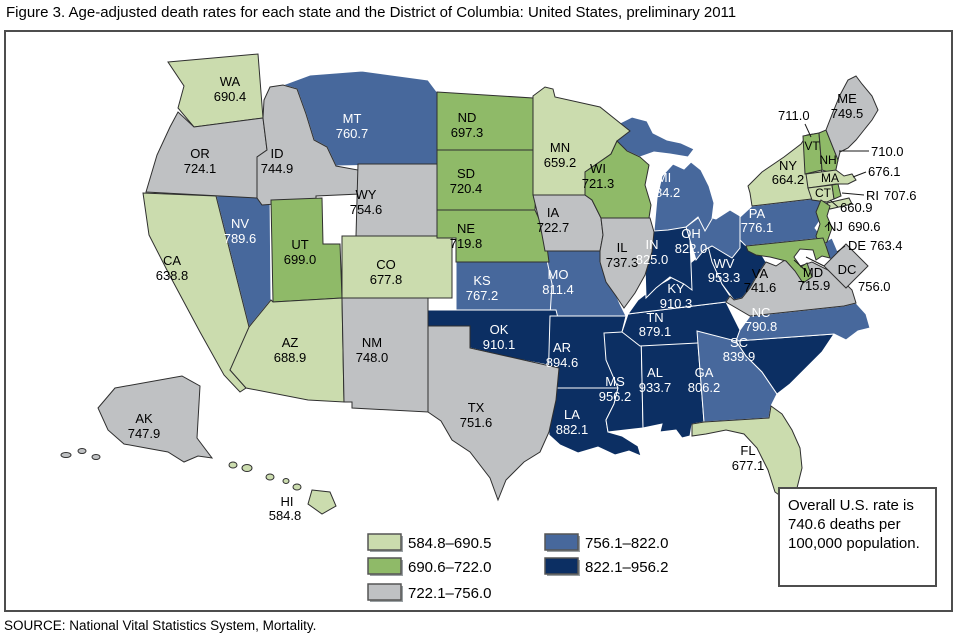 The height and width of the screenshot is (637, 960). Describe the element at coordinates (172, 260) in the screenshot. I see `label-ca-abbr: CA` at that location.